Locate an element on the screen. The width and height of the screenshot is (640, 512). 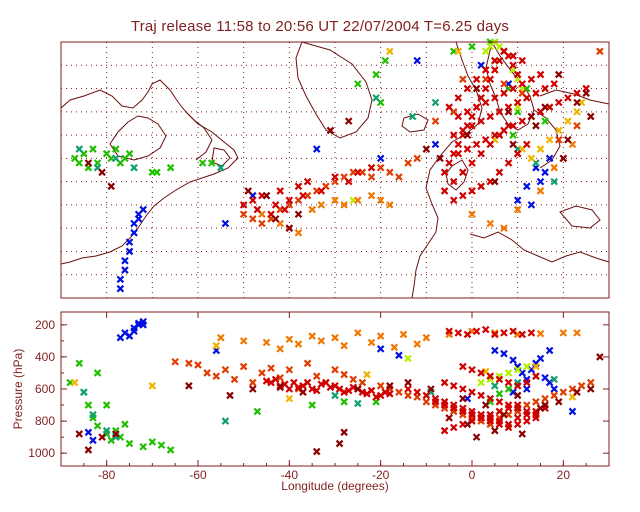
black-sea-coast is located at coordinates (580, 217).